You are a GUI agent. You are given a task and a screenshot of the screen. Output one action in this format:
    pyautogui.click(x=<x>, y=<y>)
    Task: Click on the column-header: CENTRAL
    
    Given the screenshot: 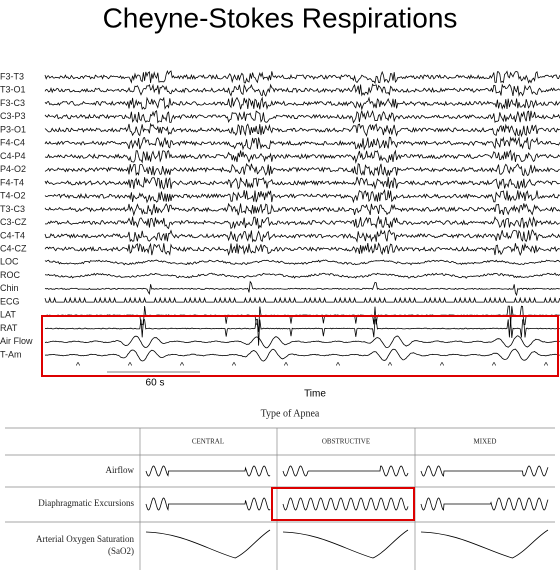 What is the action you would take?
    pyautogui.click(x=208, y=442)
    